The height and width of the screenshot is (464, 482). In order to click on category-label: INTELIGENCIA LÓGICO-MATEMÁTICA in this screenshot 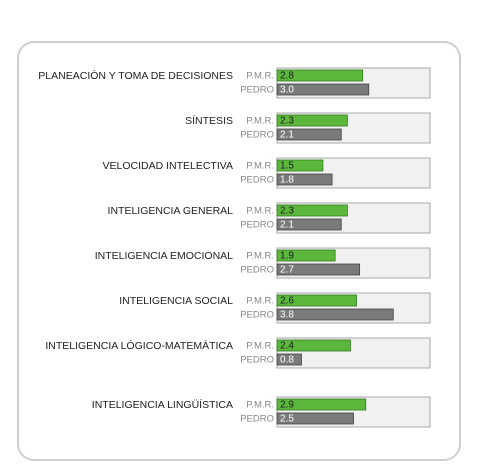, I will do `click(139, 345)`.